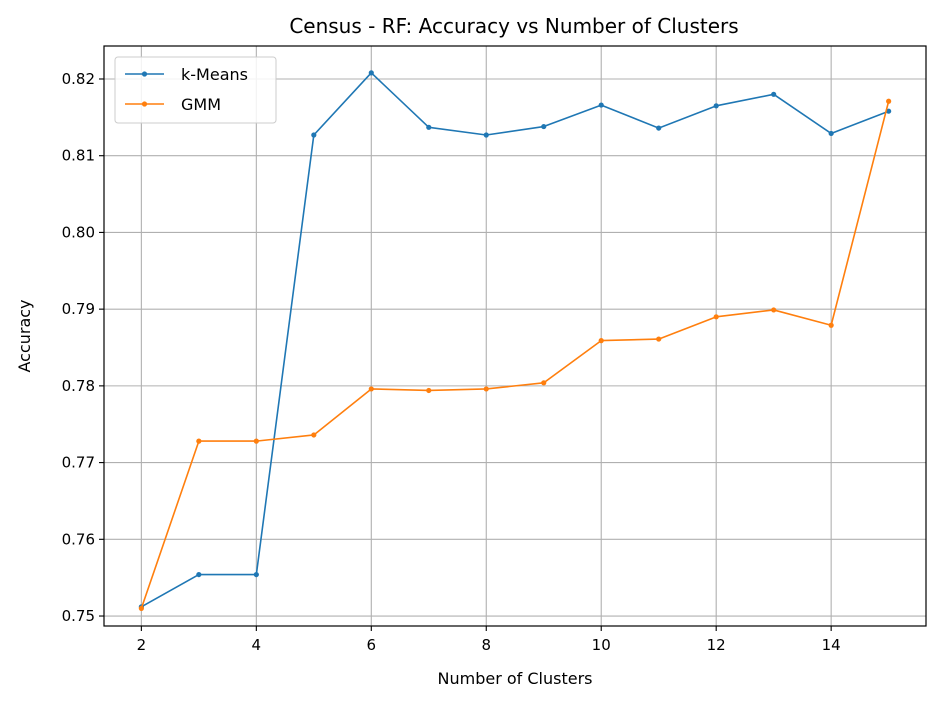 Image resolution: width=944 pixels, height=704 pixels. Describe the element at coordinates (372, 645) in the screenshot. I see `x-tick-label: 6` at that location.